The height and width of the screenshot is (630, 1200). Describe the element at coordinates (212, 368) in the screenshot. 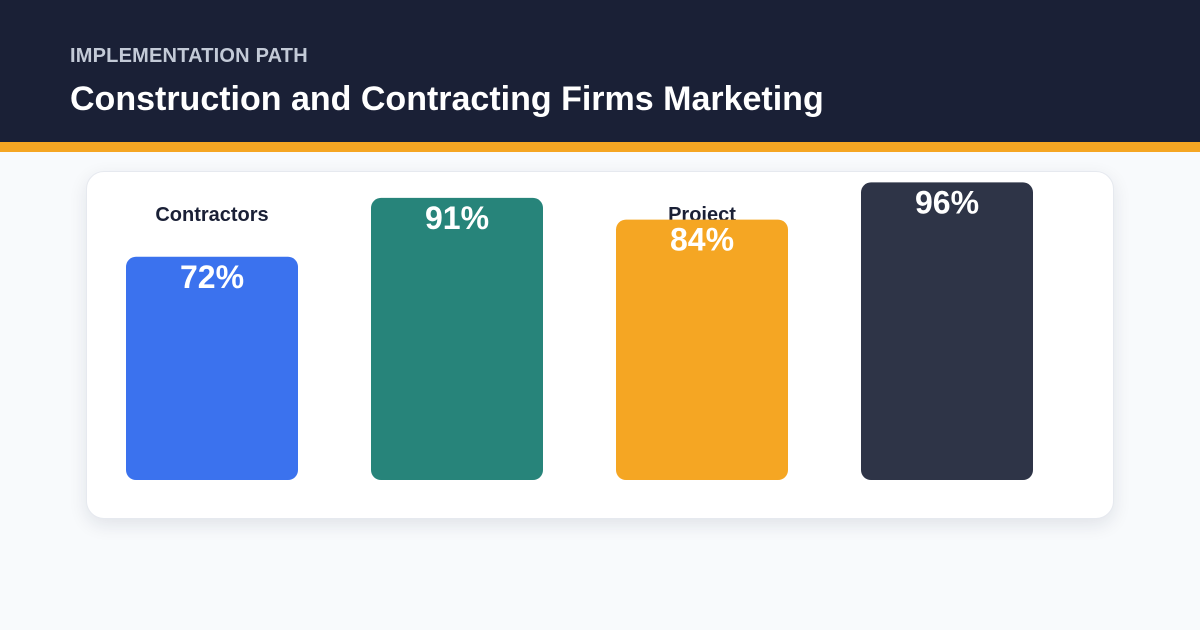

I see `bar-contractors` at that location.